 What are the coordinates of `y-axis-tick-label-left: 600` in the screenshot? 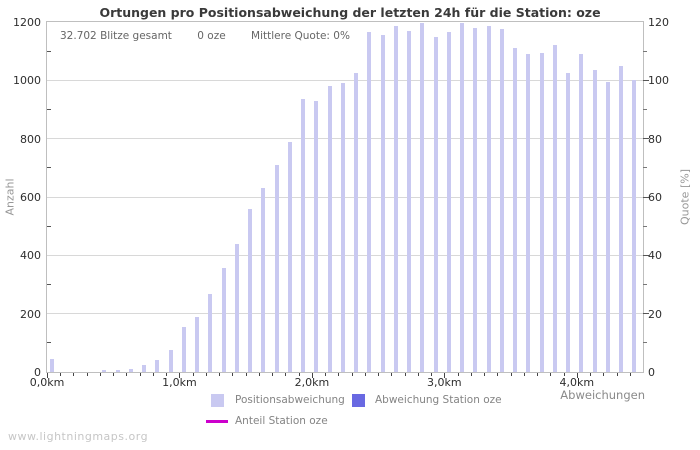 It's located at (30, 197).